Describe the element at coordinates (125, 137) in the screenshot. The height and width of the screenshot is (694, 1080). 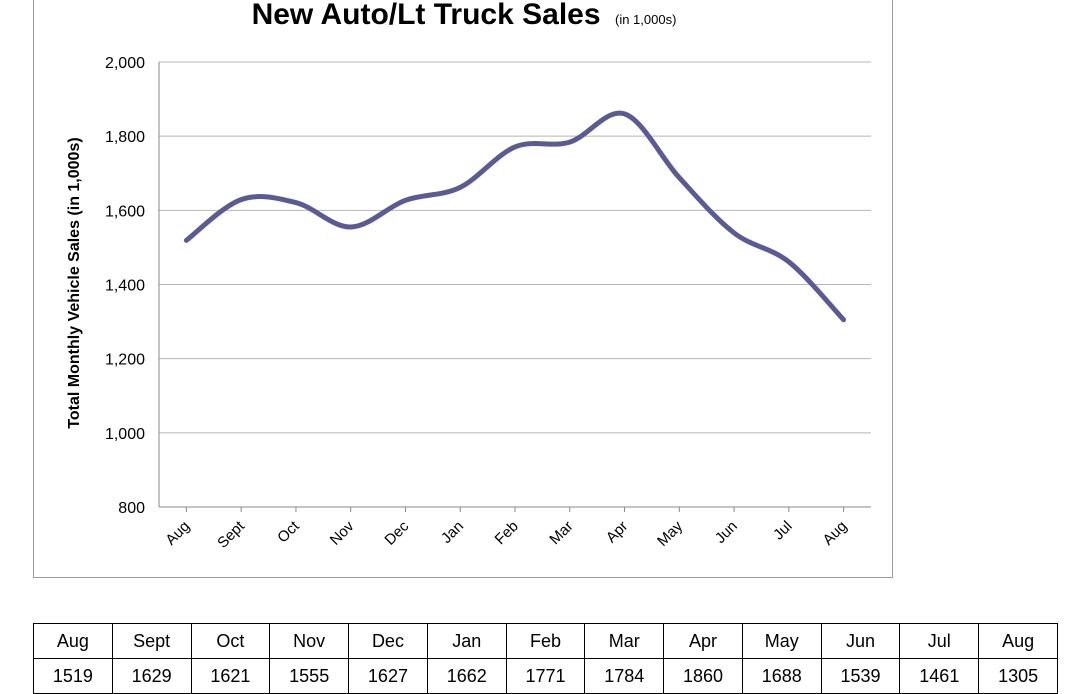
I see `y-tick-label: 1,800` at that location.